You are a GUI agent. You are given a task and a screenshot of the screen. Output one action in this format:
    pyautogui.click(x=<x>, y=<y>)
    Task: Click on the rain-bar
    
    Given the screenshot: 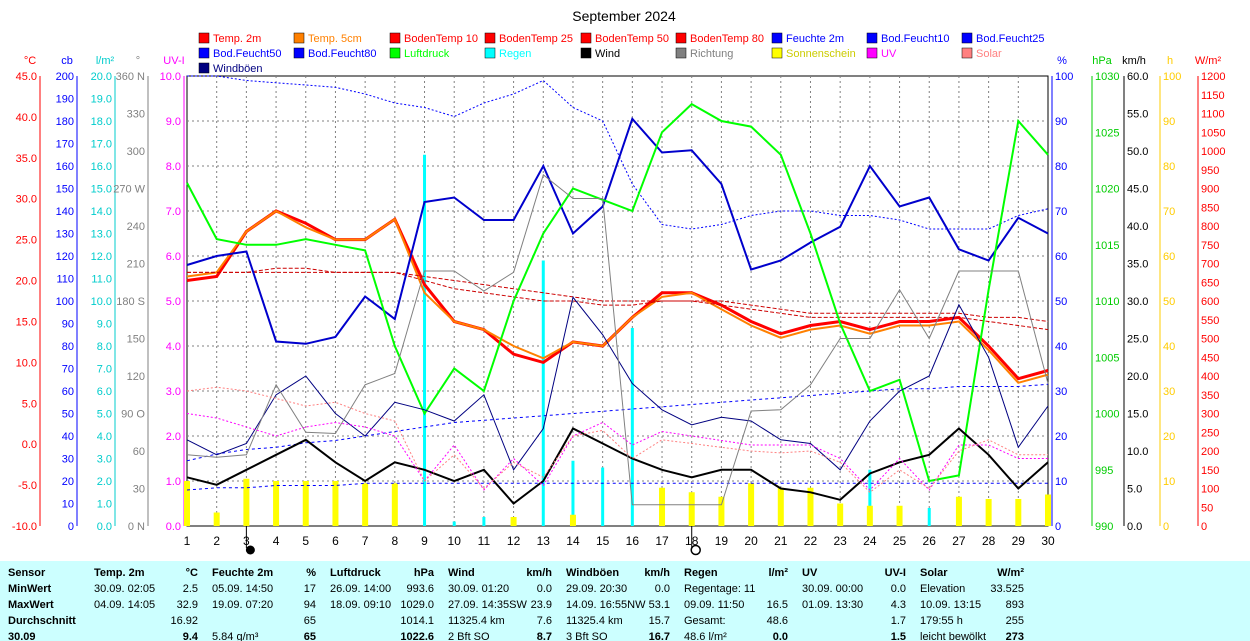 What is the action you would take?
    pyautogui.click(x=454, y=523)
    